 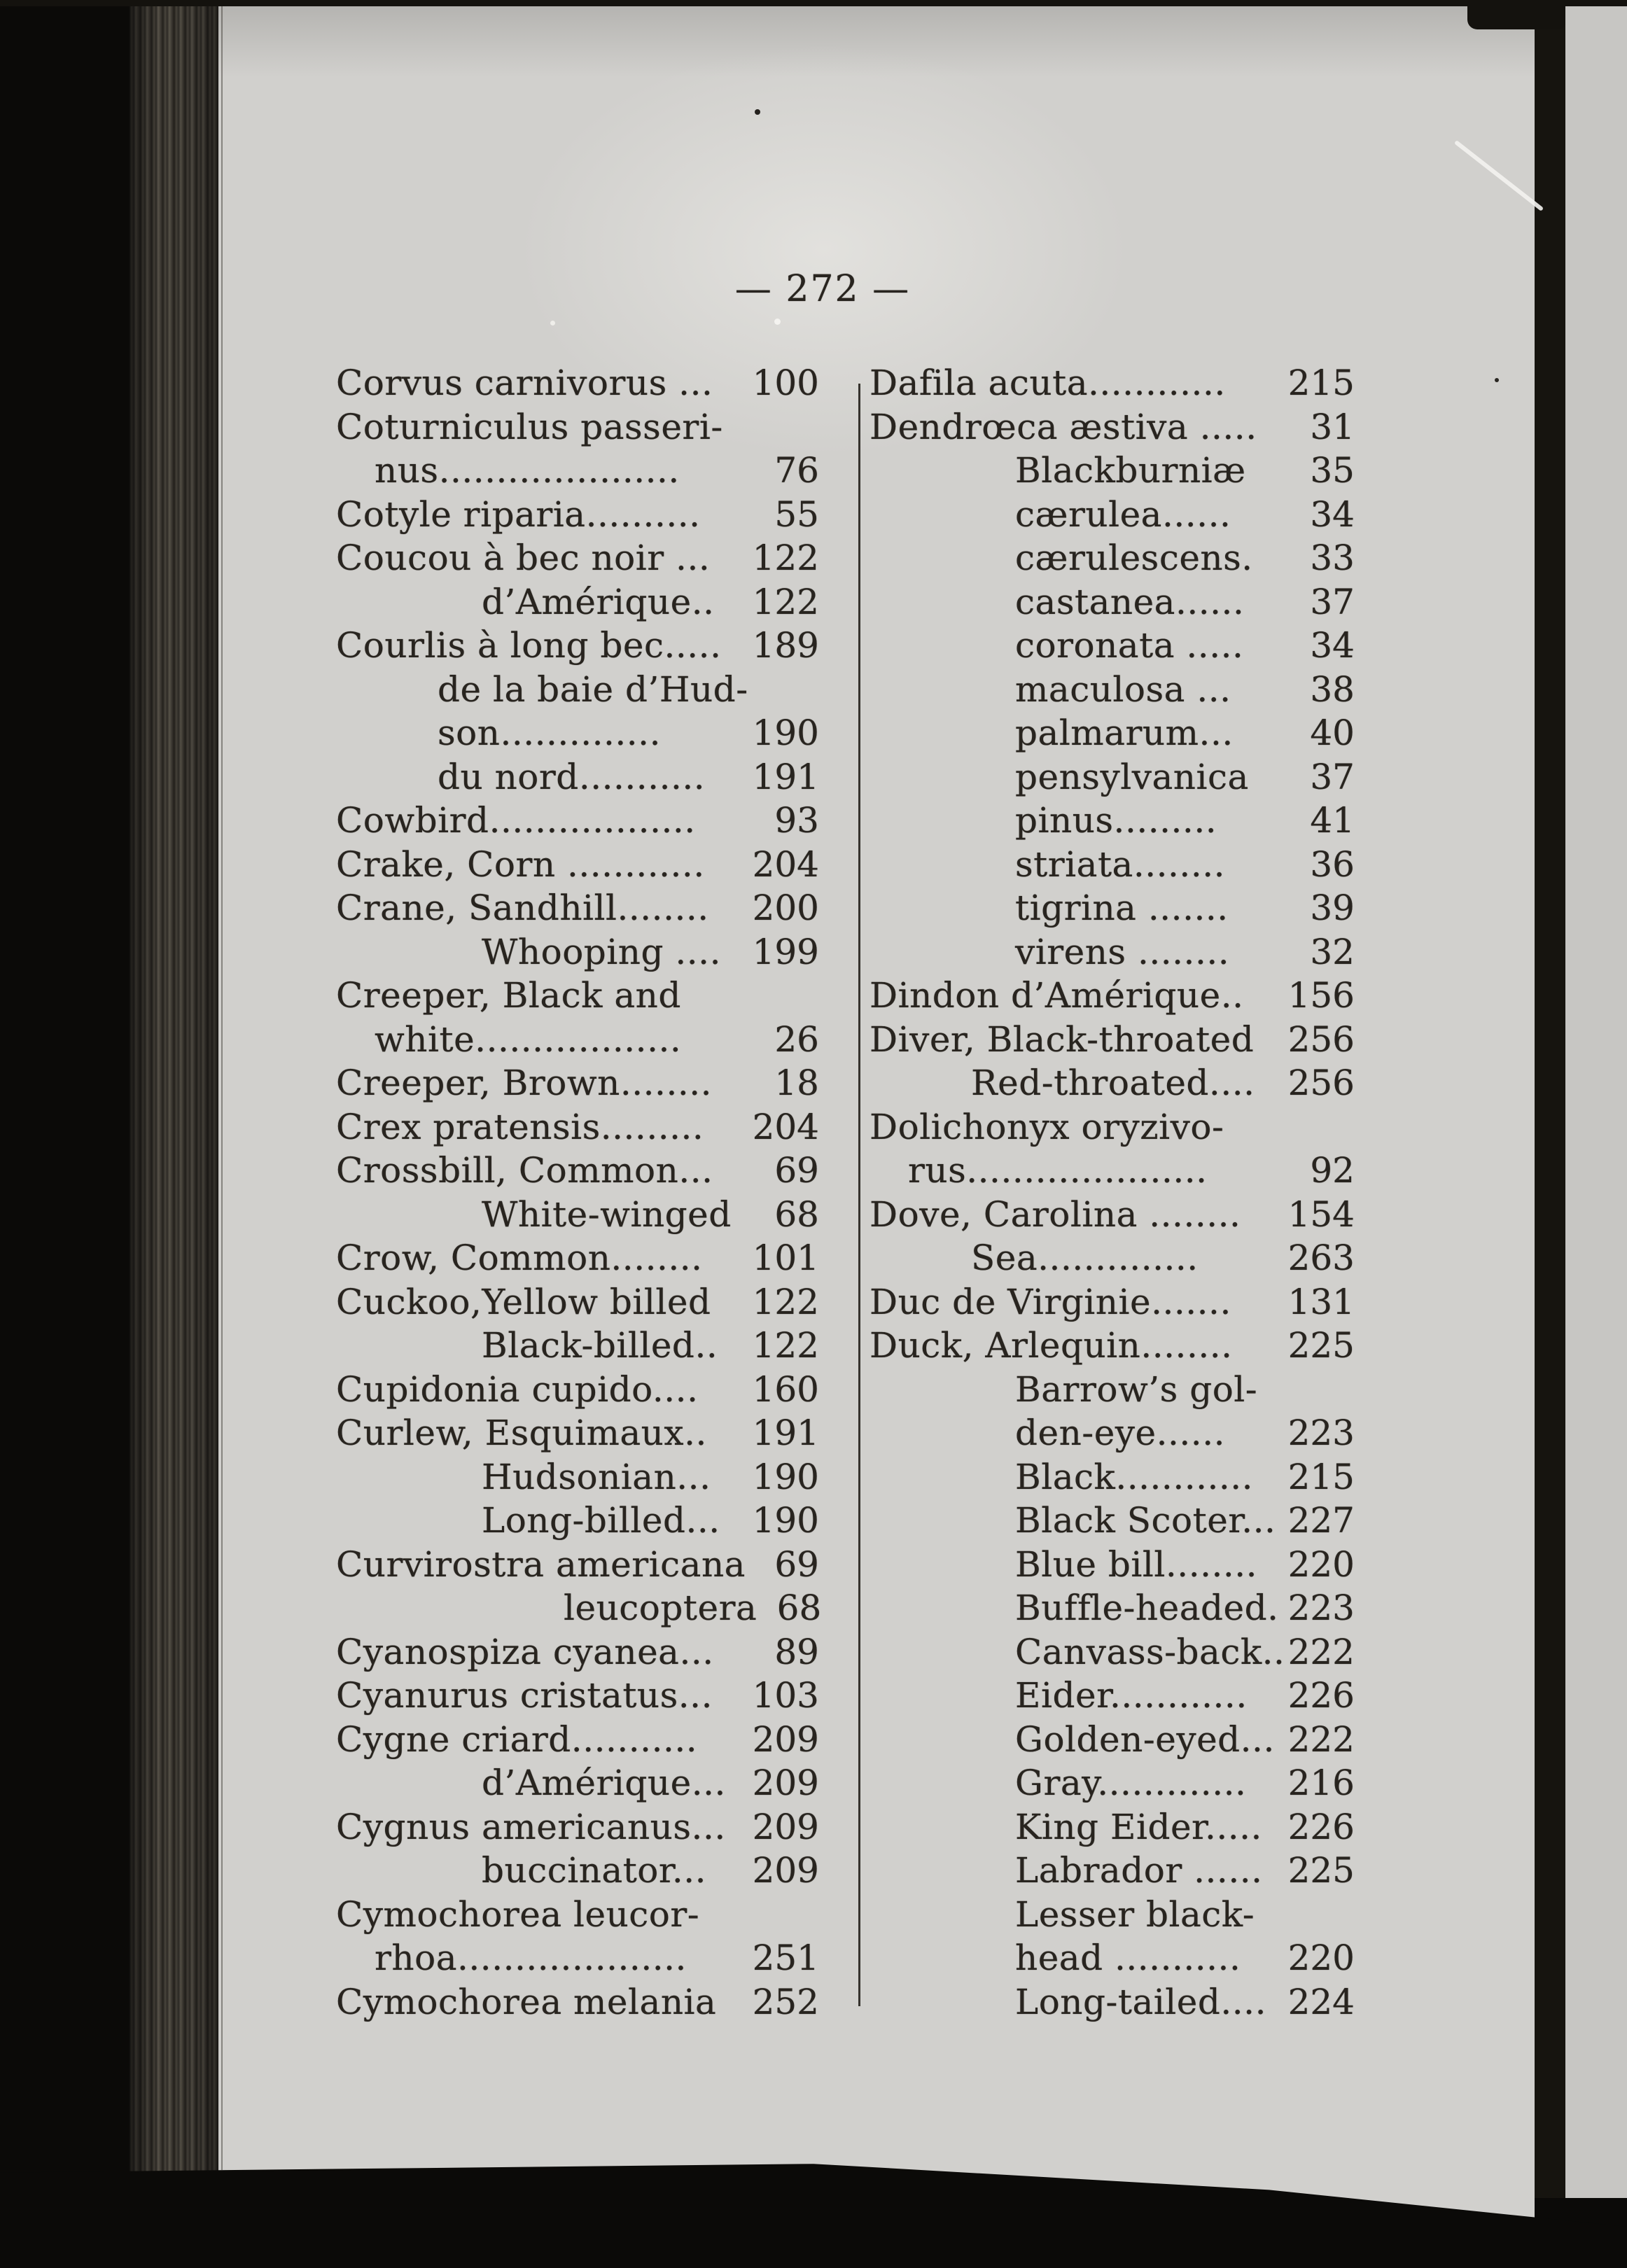 I want to click on index-line: Whooping .... 199, so click(x=577, y=954).